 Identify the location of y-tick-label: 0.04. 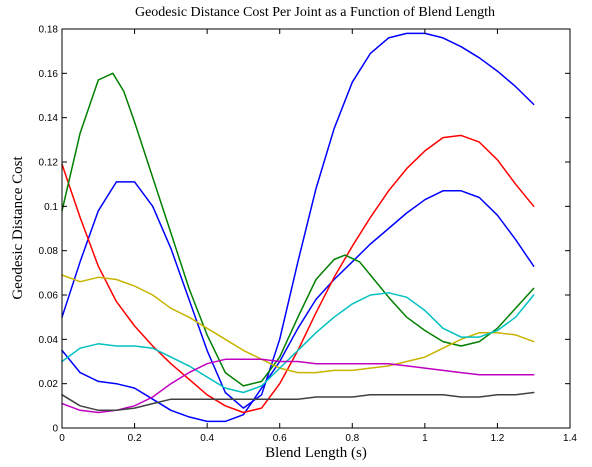
(49, 340).